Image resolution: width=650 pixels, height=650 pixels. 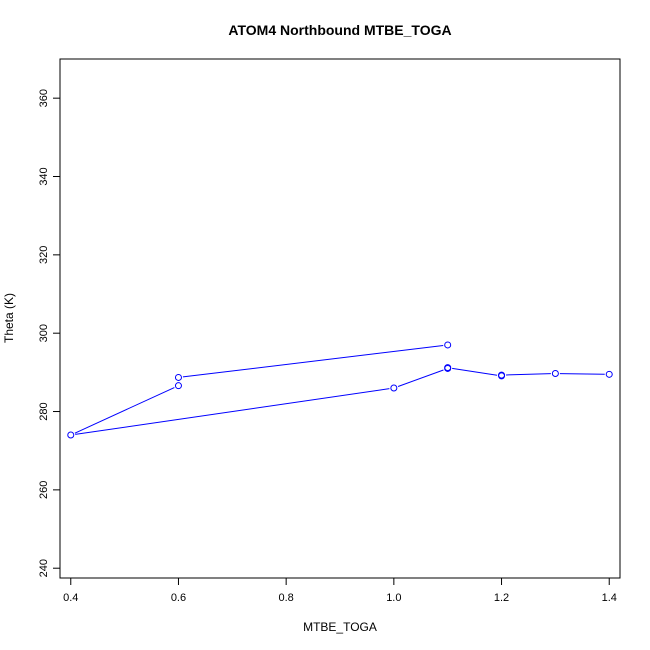 I want to click on chart-title: ATOM4 Northbound MTBE_TOGA, so click(x=339, y=30).